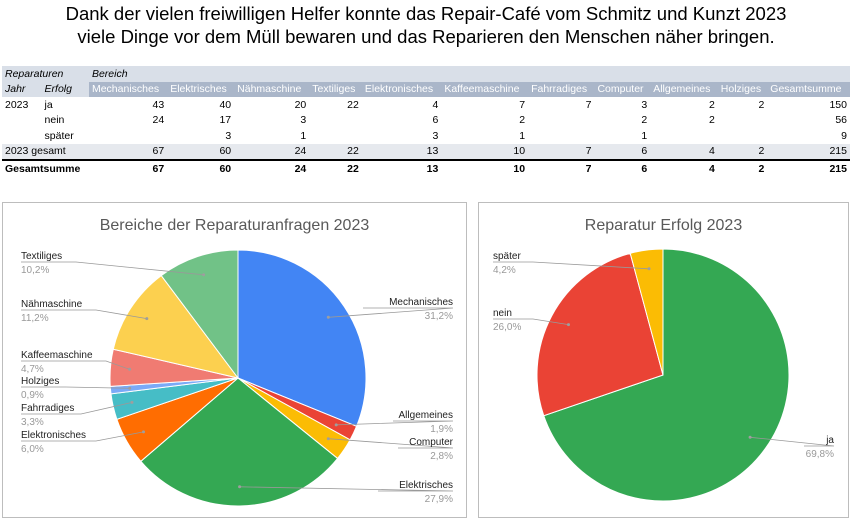 The width and height of the screenshot is (852, 522). I want to click on header-bereich: Bereich, so click(469, 74).